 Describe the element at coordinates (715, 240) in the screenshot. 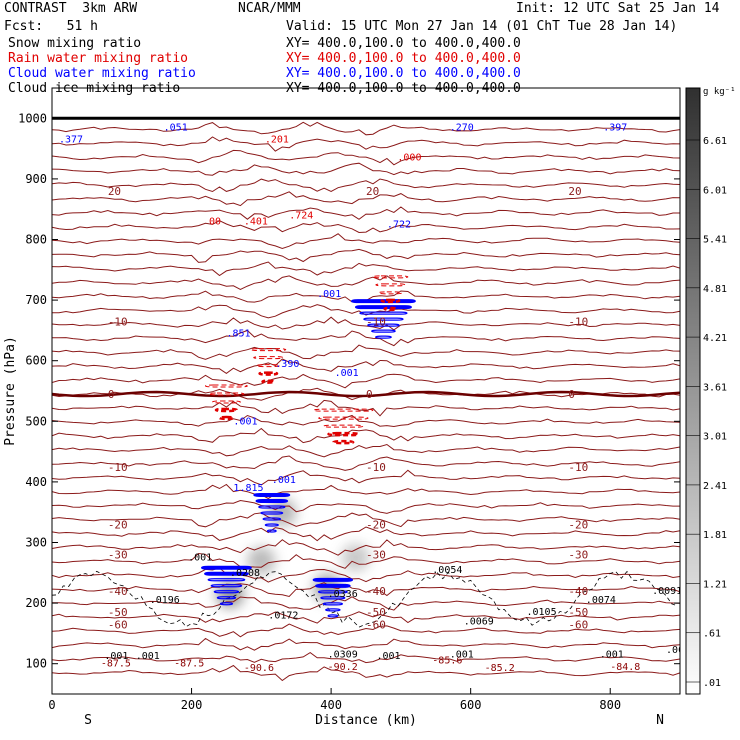

I see `colorbar-tick-label-2: 5.41` at that location.